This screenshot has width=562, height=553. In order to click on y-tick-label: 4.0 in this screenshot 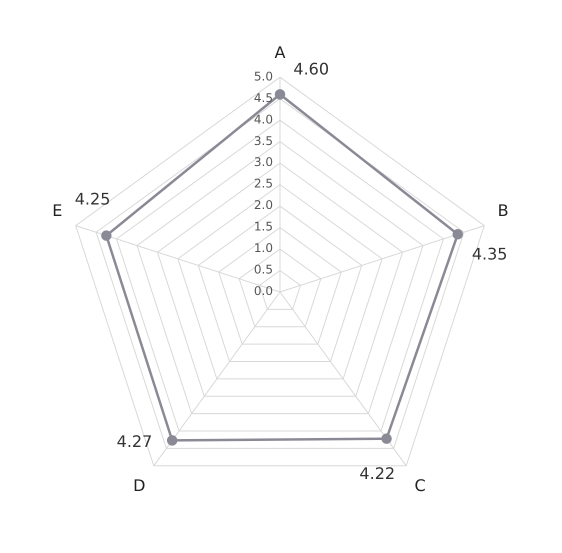, I will do `click(263, 119)`.